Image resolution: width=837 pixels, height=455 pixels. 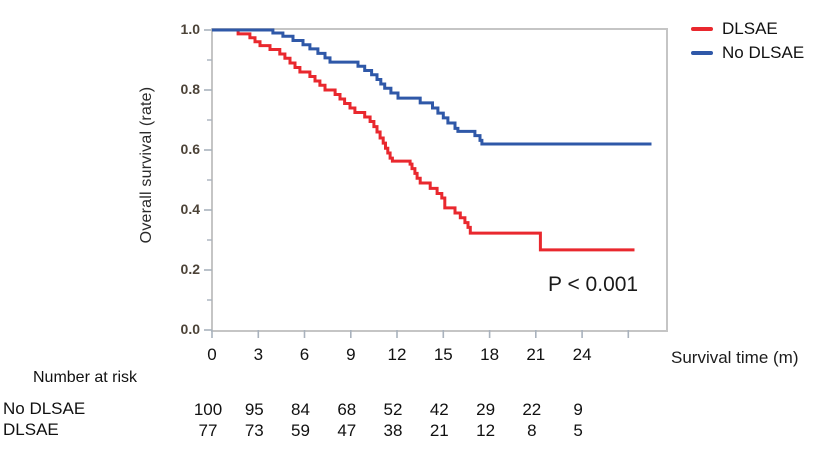 I want to click on x-tick-label: 0, so click(x=212, y=354).